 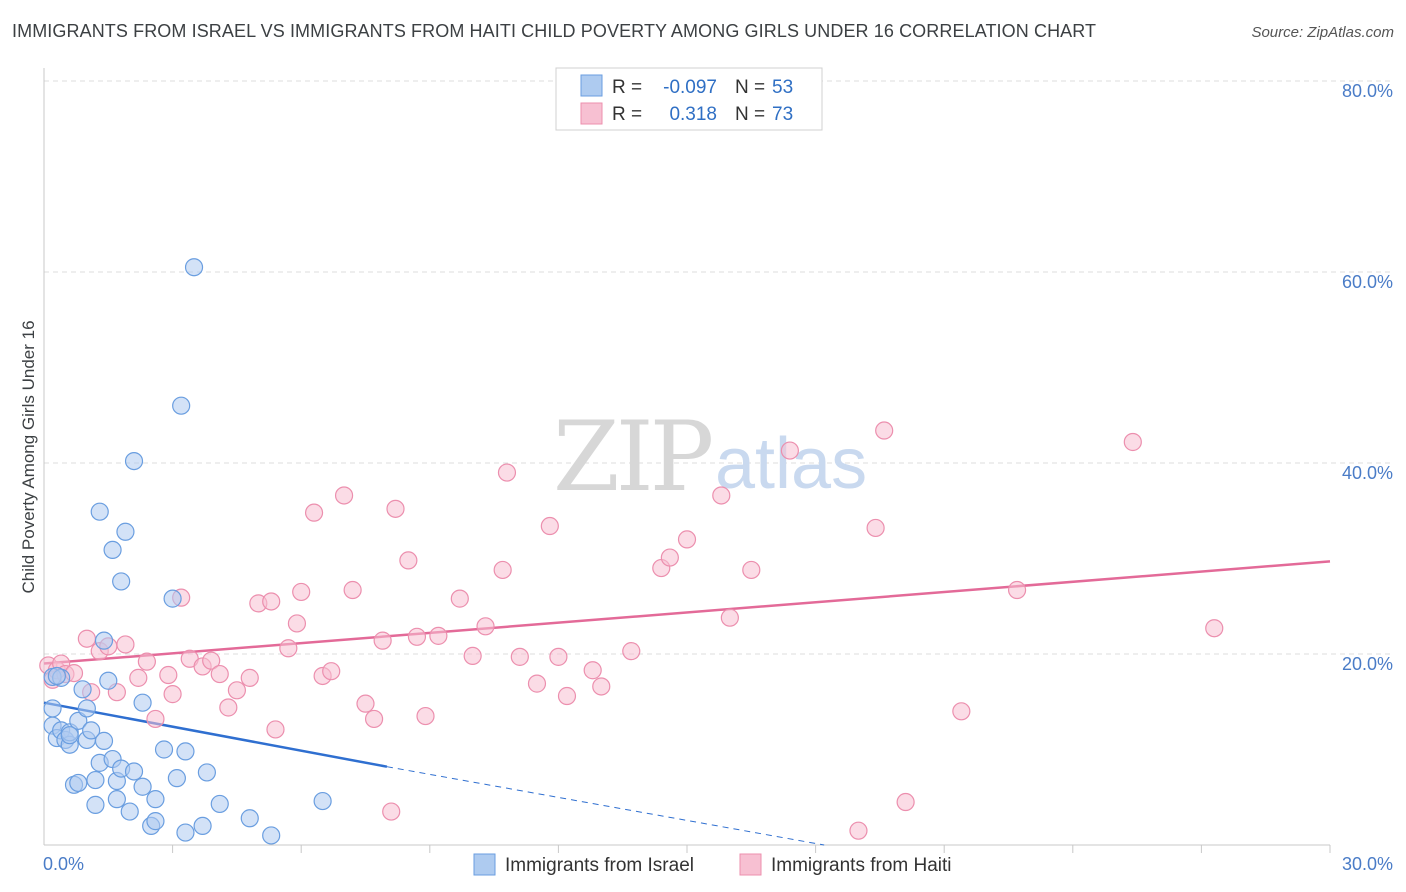 What do you see at coordinates (627, 114) in the screenshot?
I see `legend-r-label-haiti: R =` at bounding box center [627, 114].